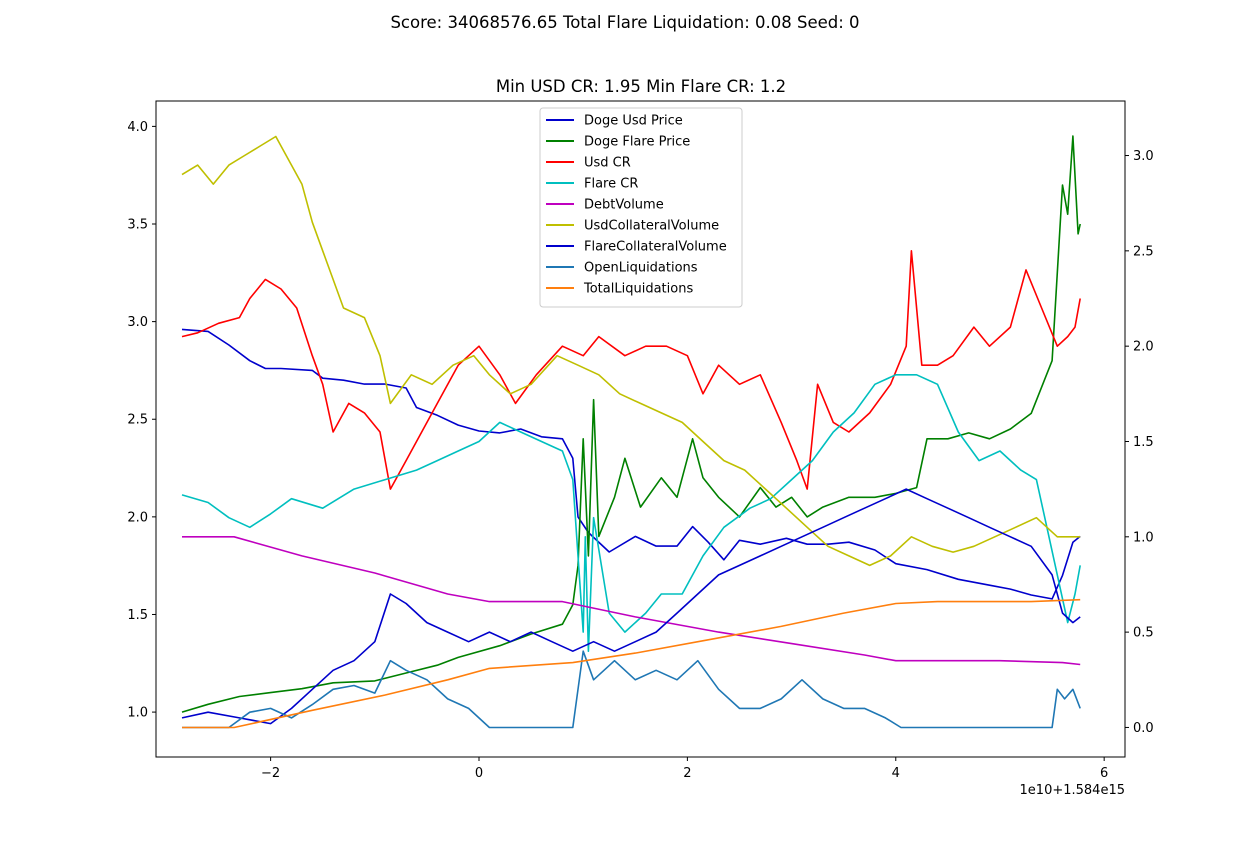 This screenshot has width=1250, height=850. I want to click on legend-label: UsdCollateralVolume, so click(651, 226).